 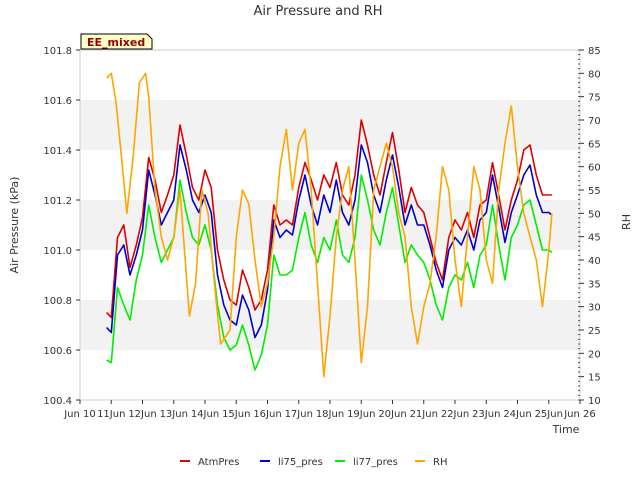 I want to click on right-y-tick-label: 75, so click(x=594, y=98).